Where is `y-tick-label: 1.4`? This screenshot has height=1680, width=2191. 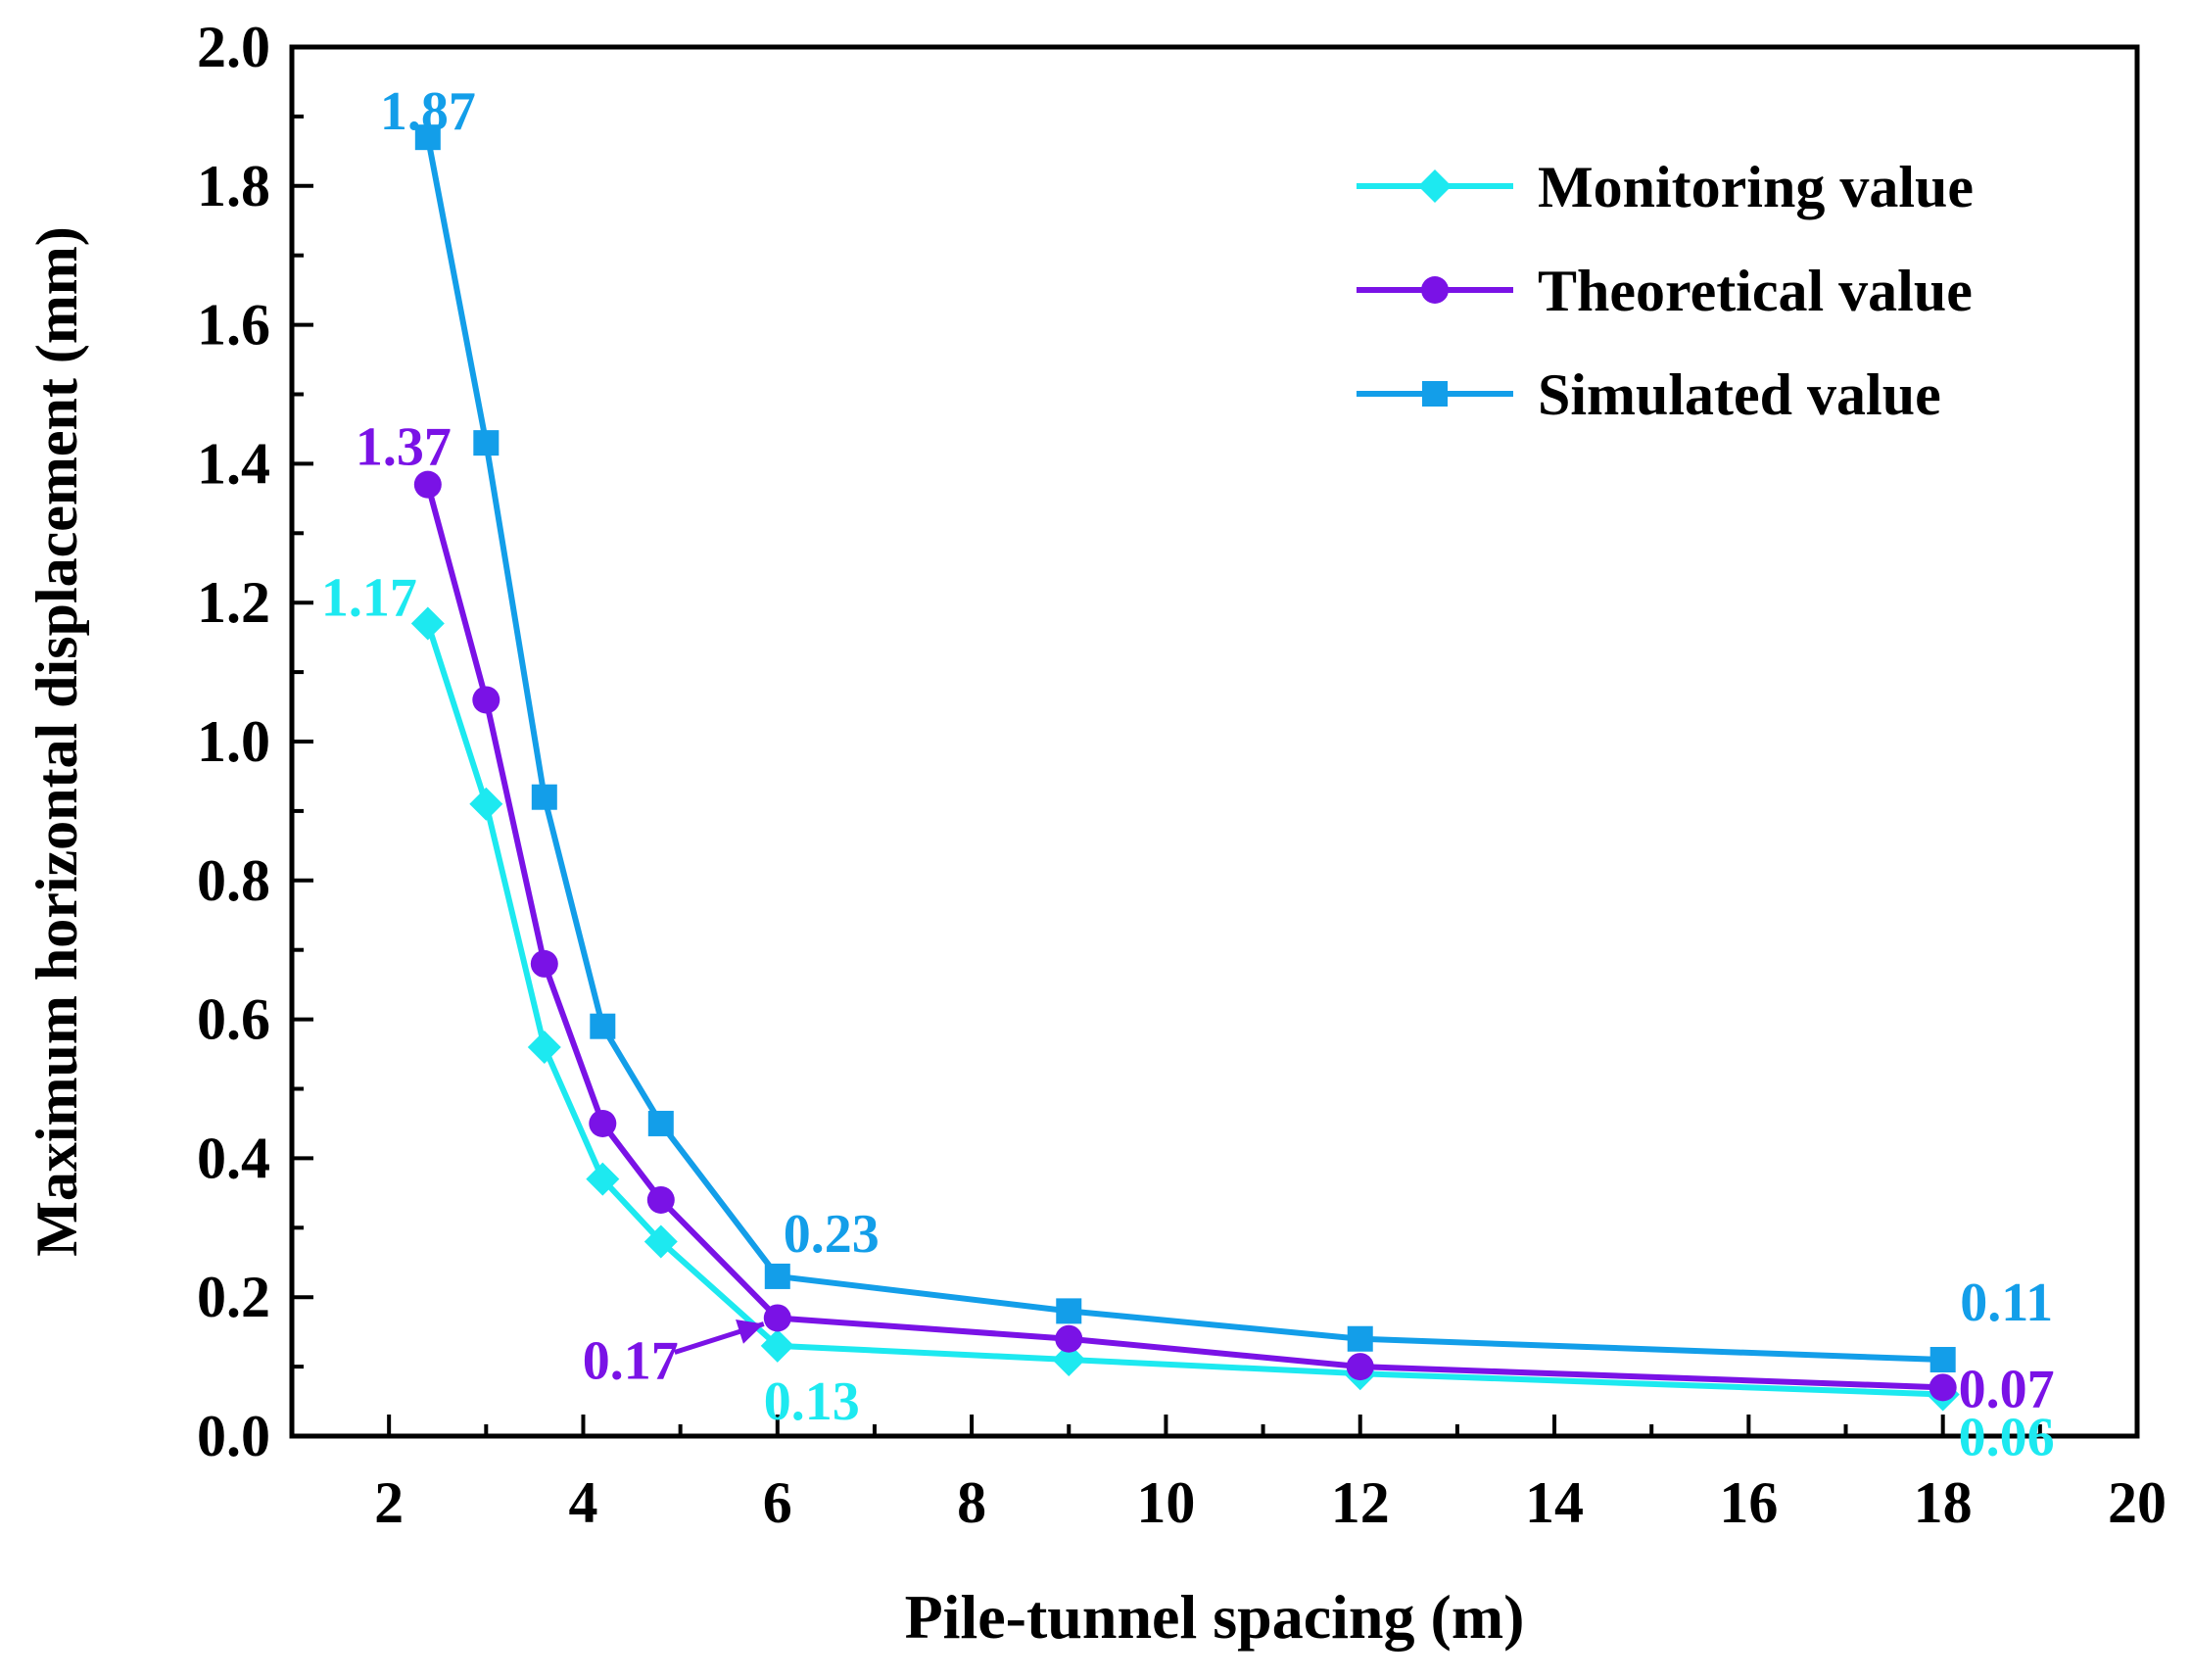 y-tick-label: 1.4 is located at coordinates (233, 463).